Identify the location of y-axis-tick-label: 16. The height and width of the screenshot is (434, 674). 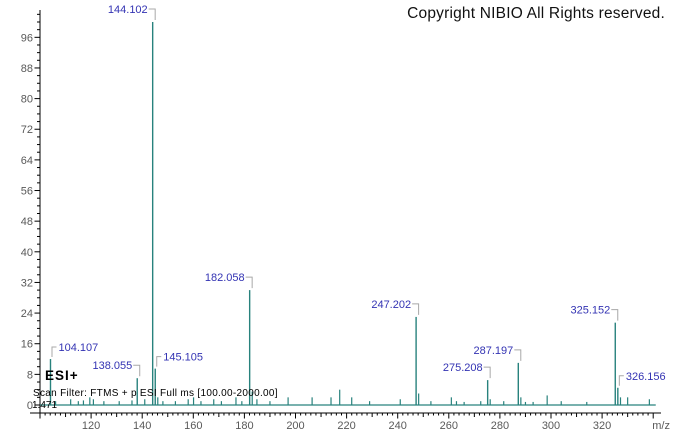
(27, 345).